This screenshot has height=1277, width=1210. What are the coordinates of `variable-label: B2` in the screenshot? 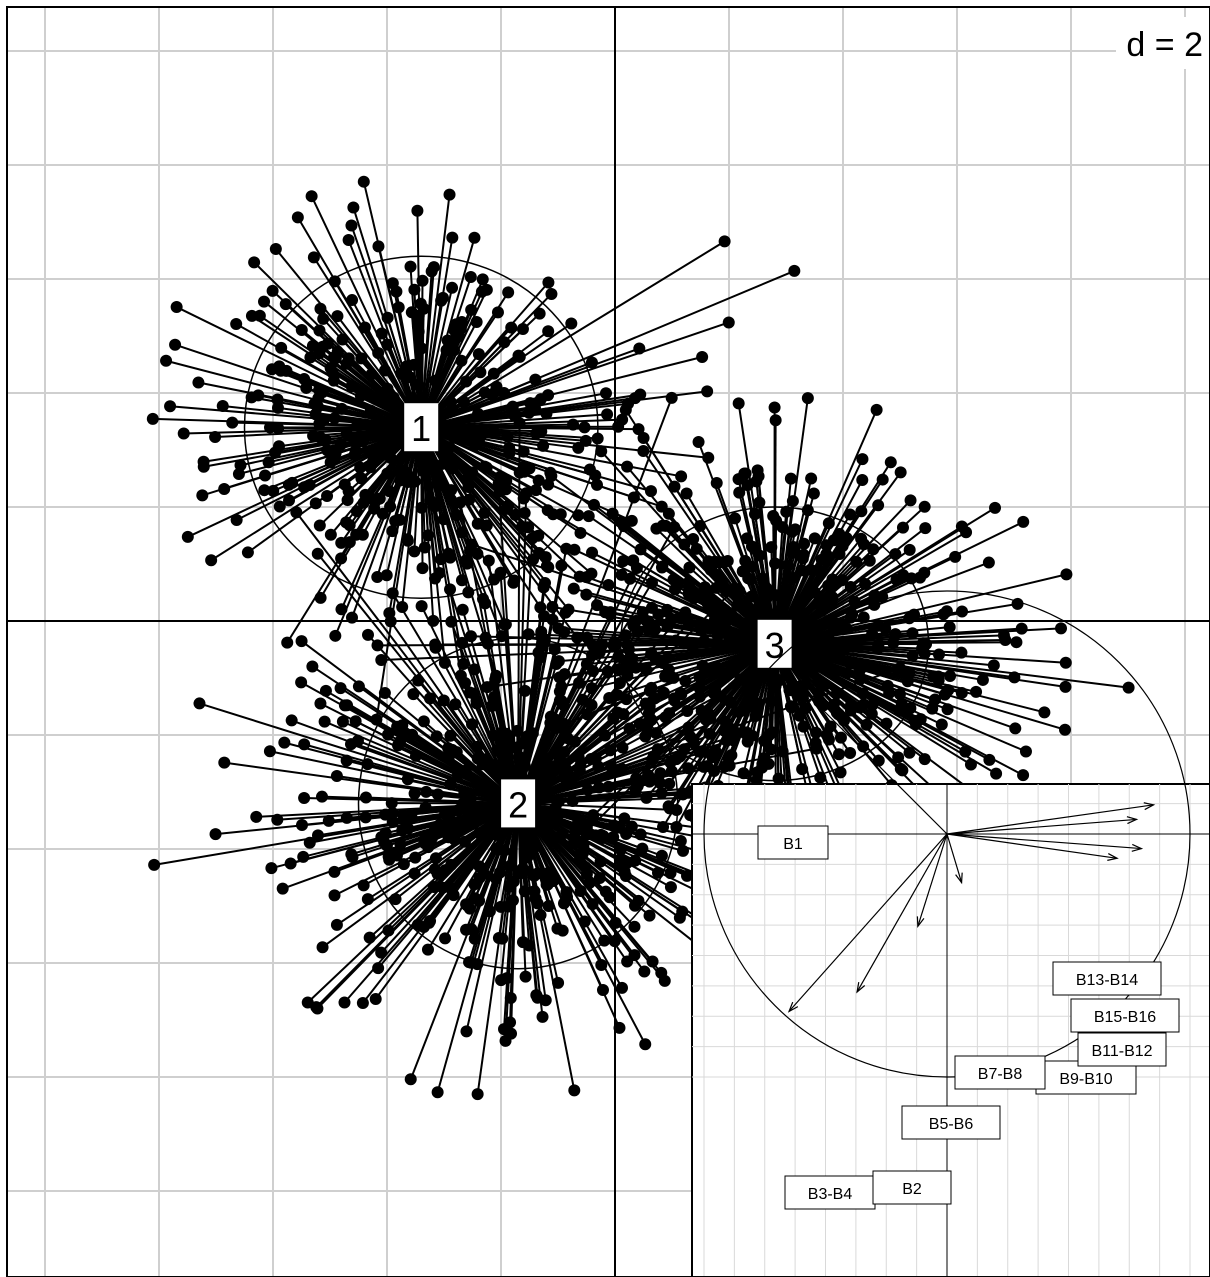 It's located at (912, 1189).